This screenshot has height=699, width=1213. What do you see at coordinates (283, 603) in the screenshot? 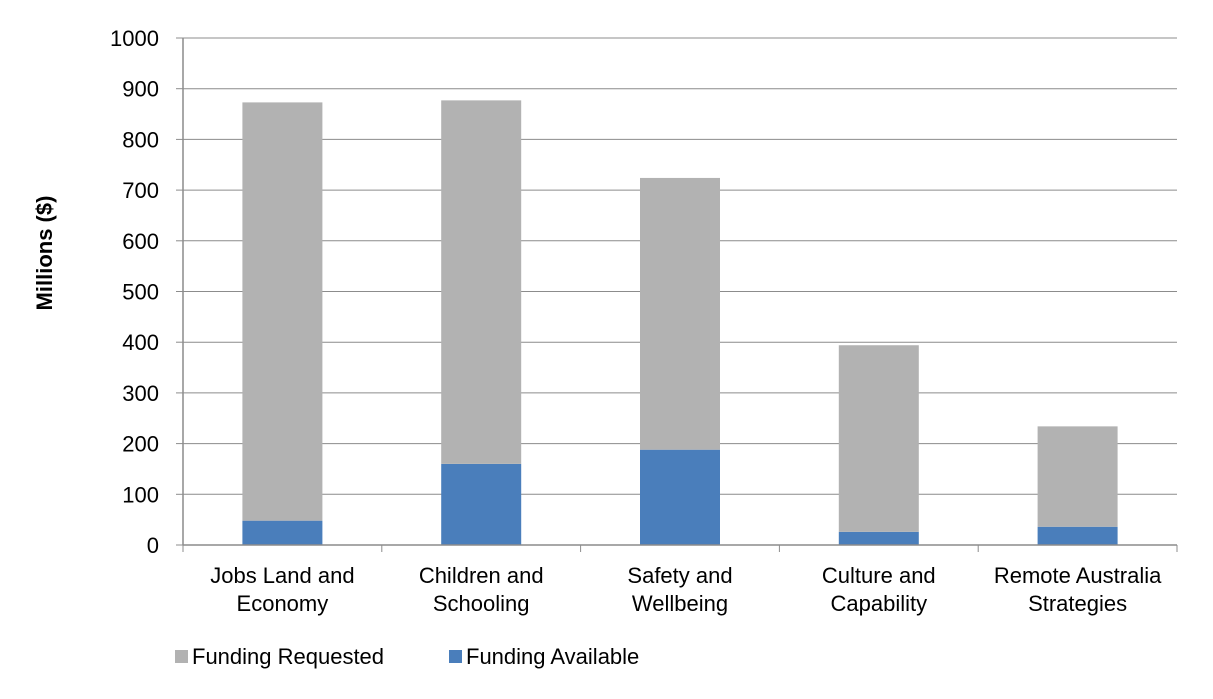
I see `category-label: Economy` at bounding box center [283, 603].